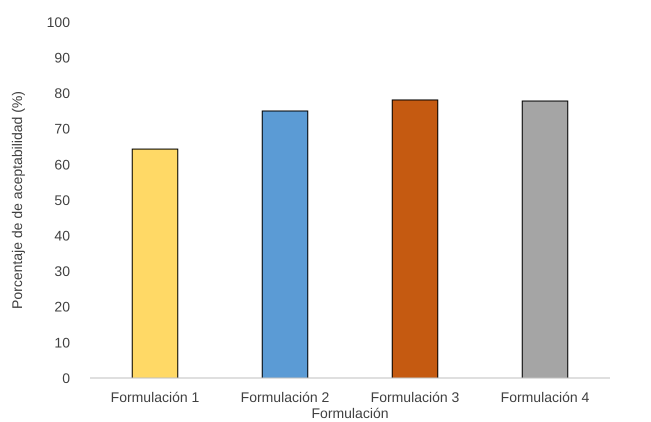  I want to click on y-tick-label: 50, so click(62, 200).